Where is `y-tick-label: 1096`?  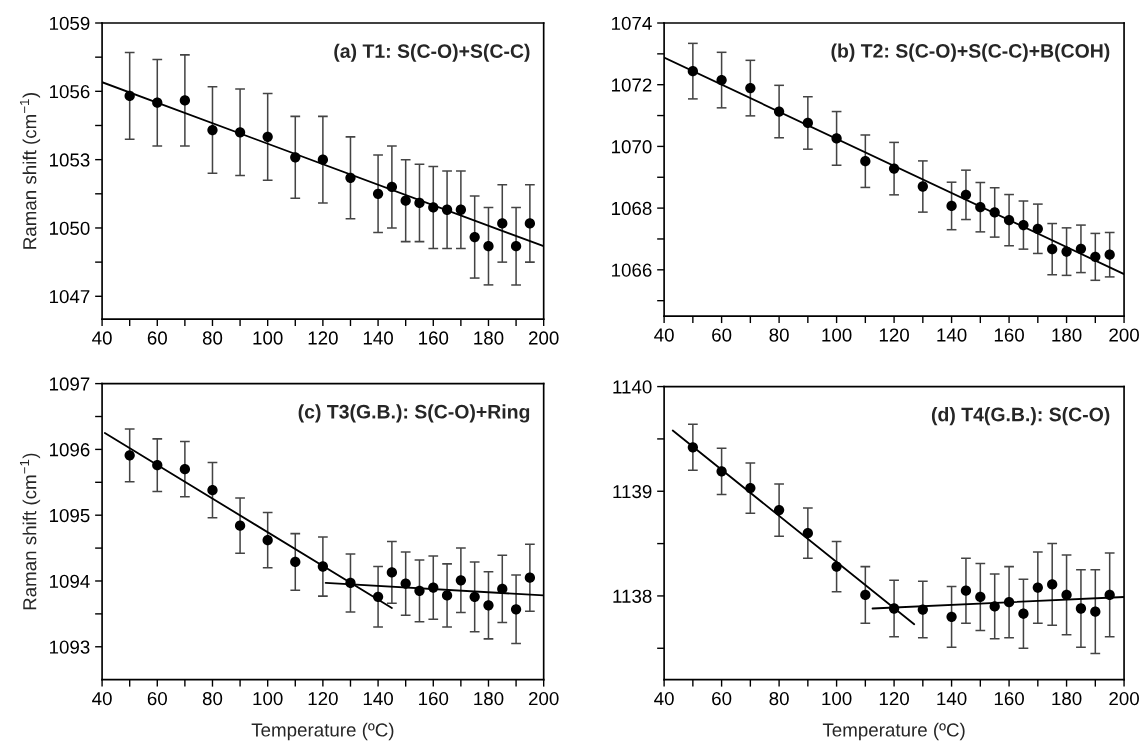
y-tick-label: 1096 is located at coordinates (70, 450).